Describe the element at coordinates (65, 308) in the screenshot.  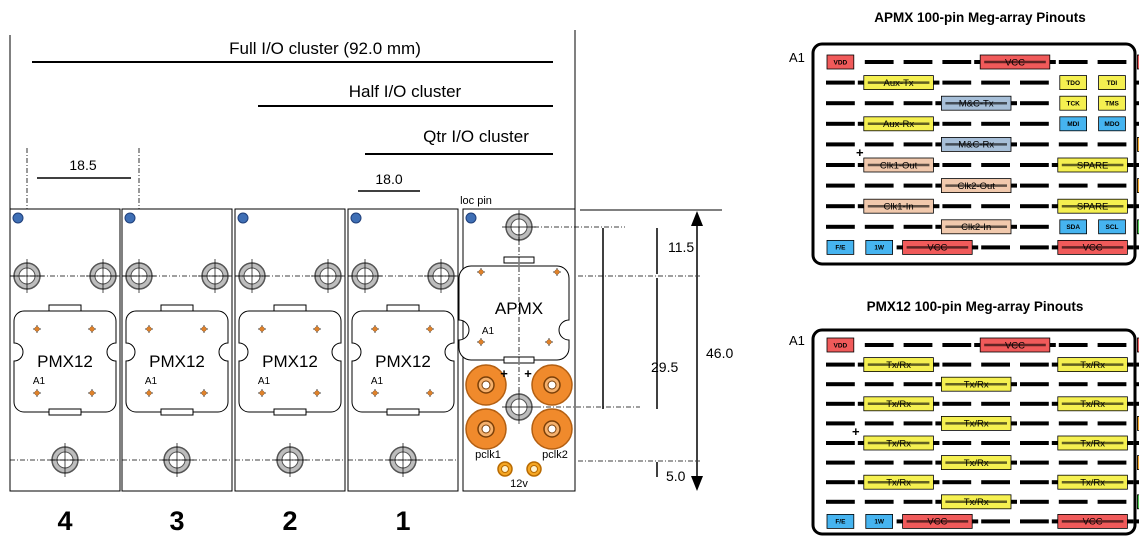
I see `connector-latch-top` at that location.